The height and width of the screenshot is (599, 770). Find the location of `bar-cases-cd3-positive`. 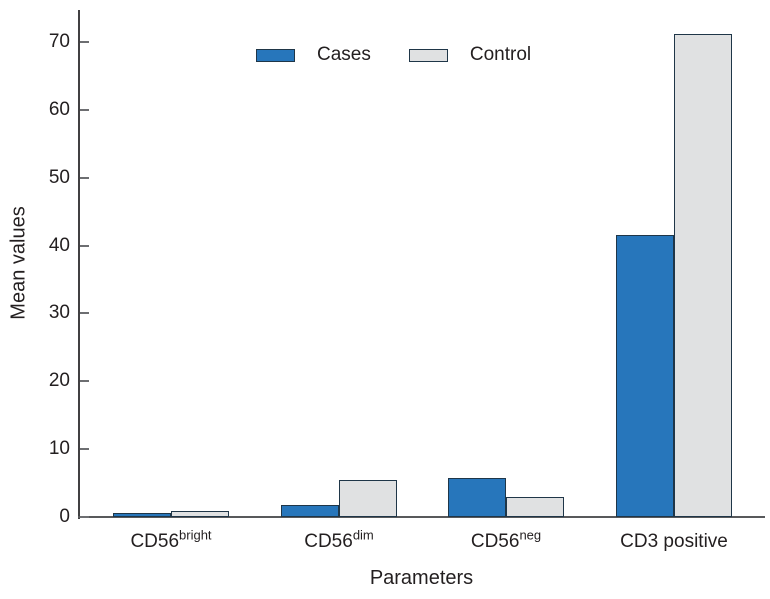

bar-cases-cd3-positive is located at coordinates (645, 376).